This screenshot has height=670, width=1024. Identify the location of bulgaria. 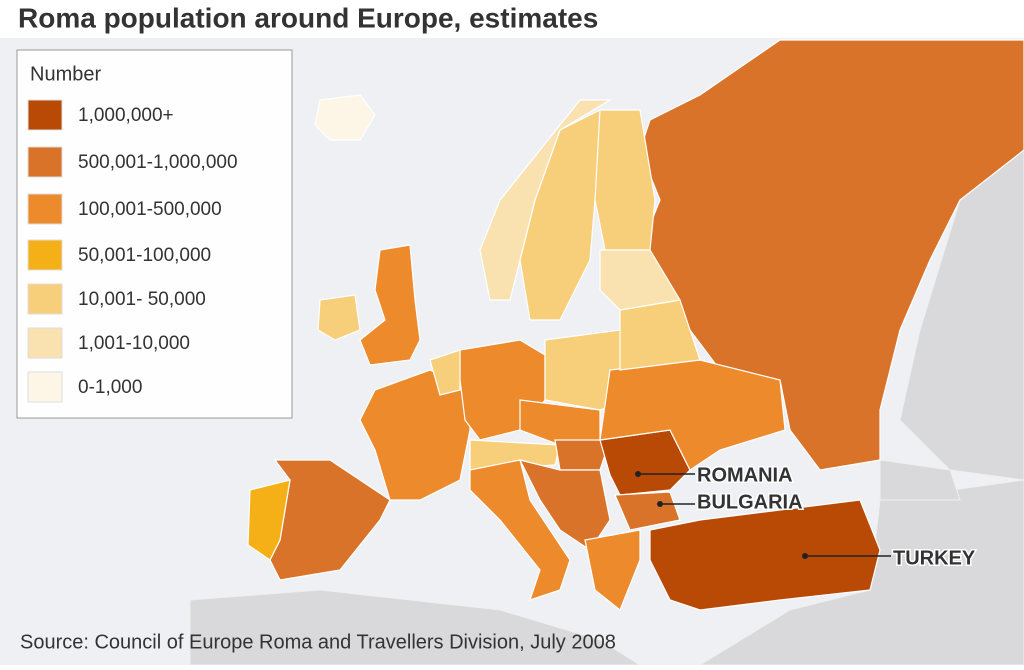
(647, 511).